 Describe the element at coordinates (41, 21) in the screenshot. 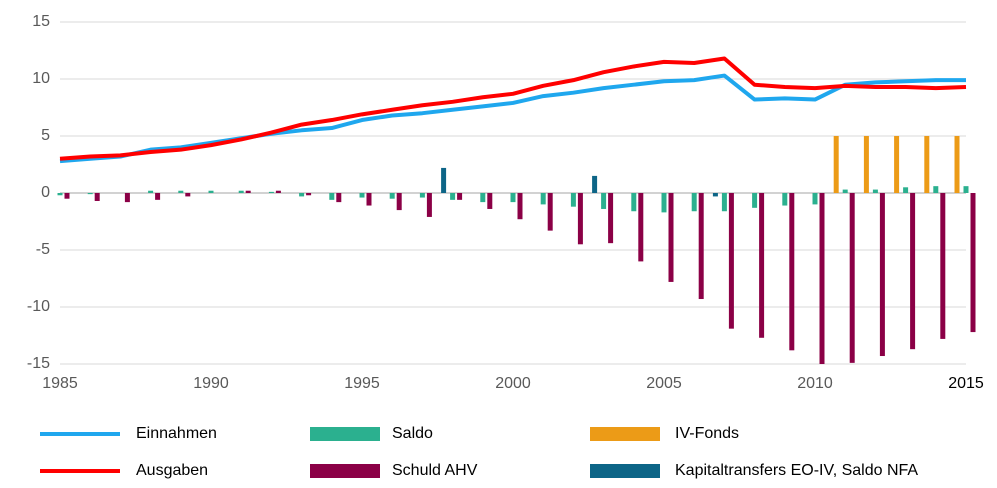

I see `y-tick-label: 15` at that location.